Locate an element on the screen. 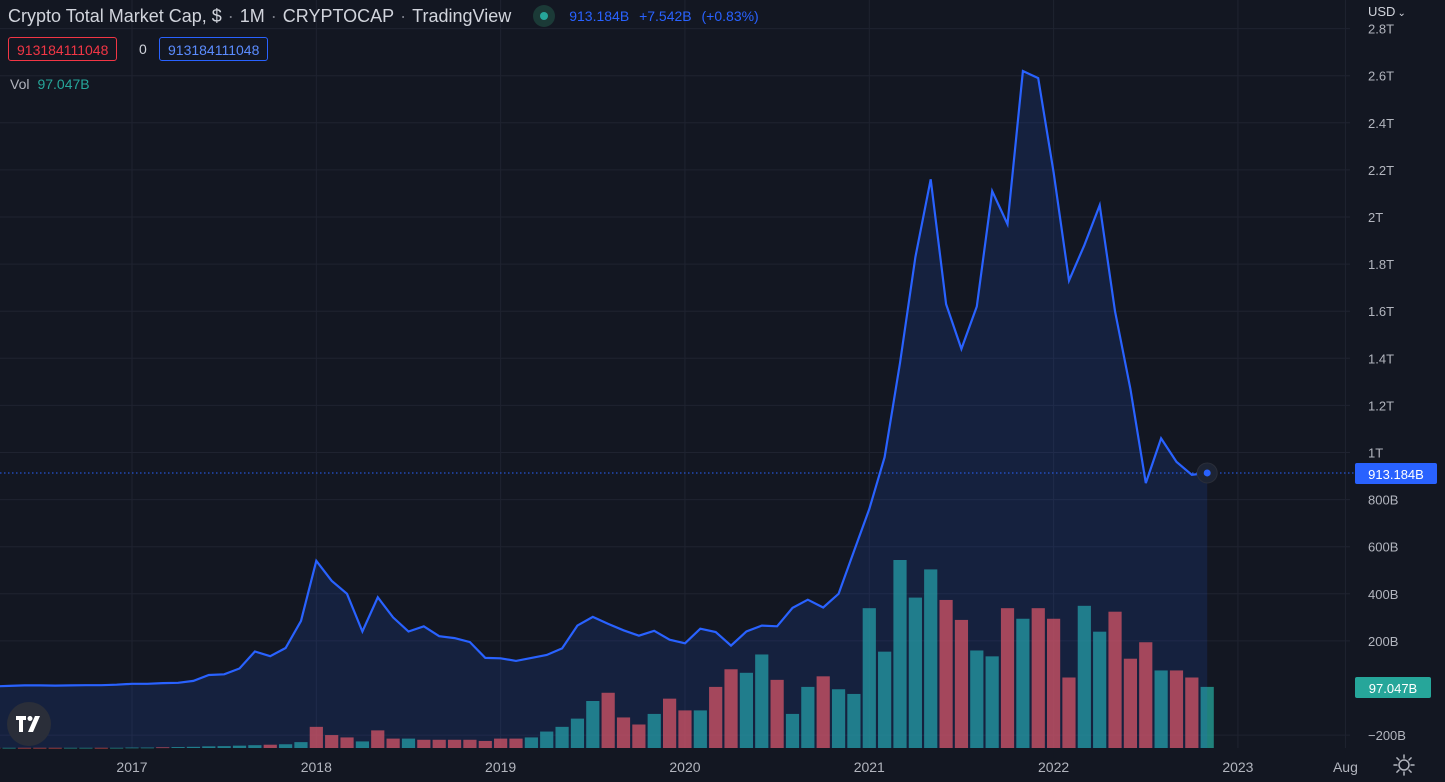 This screenshot has width=1445, height=782. buy-button: 913184111048 is located at coordinates (214, 49).